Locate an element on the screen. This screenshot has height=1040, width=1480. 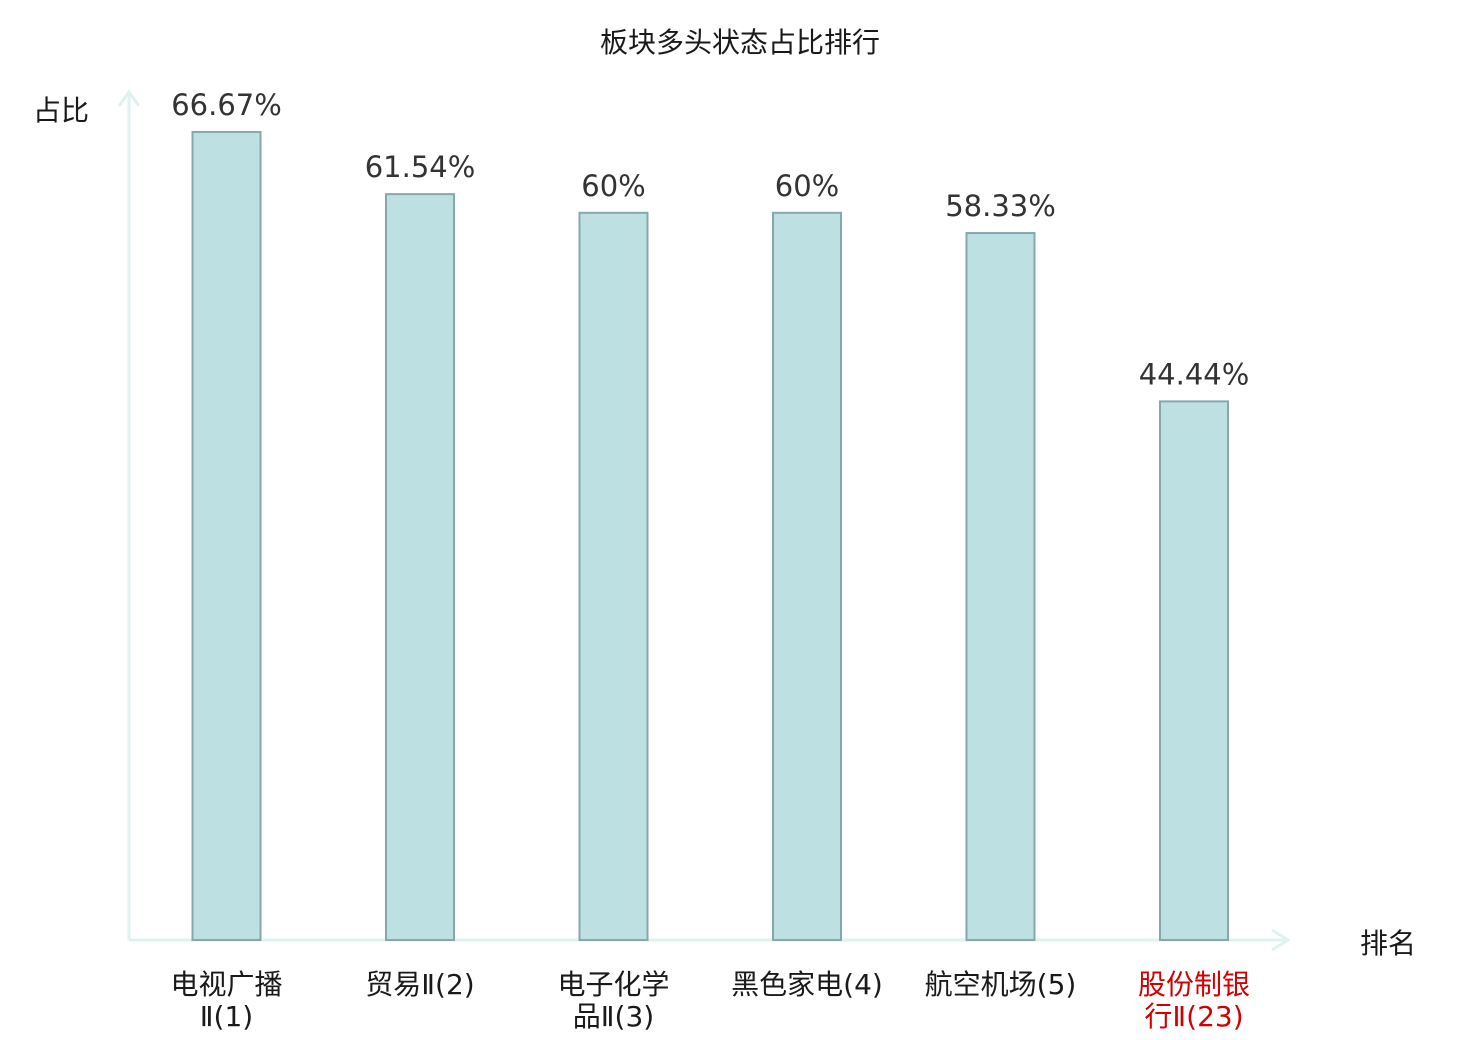
category-label-line: 电视广播 is located at coordinates (226, 984).